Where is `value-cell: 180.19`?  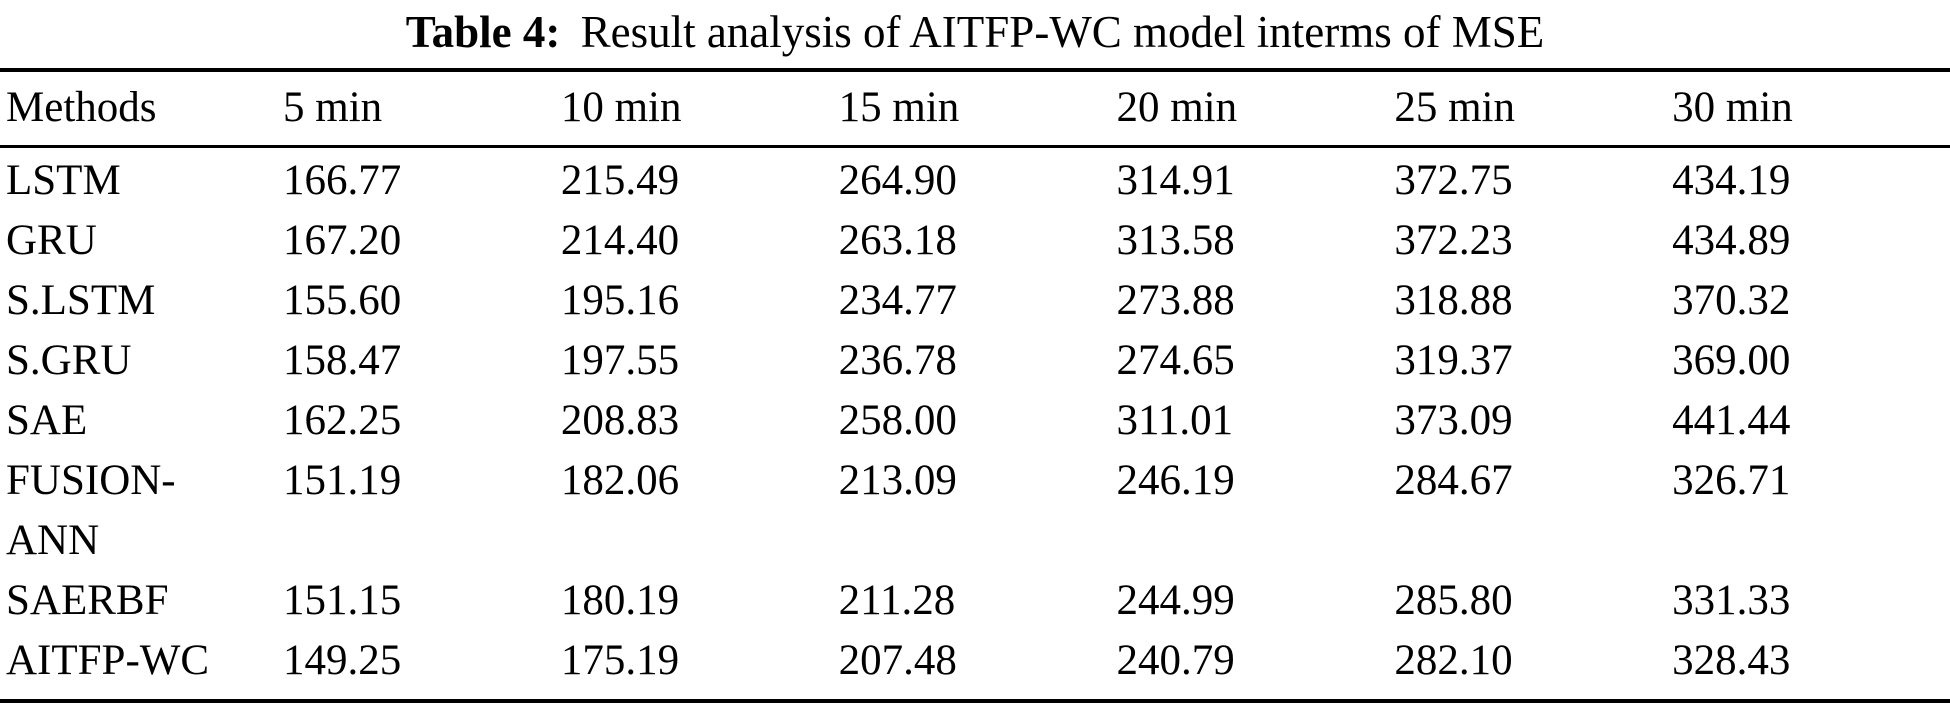
value-cell: 180.19 is located at coordinates (620, 600).